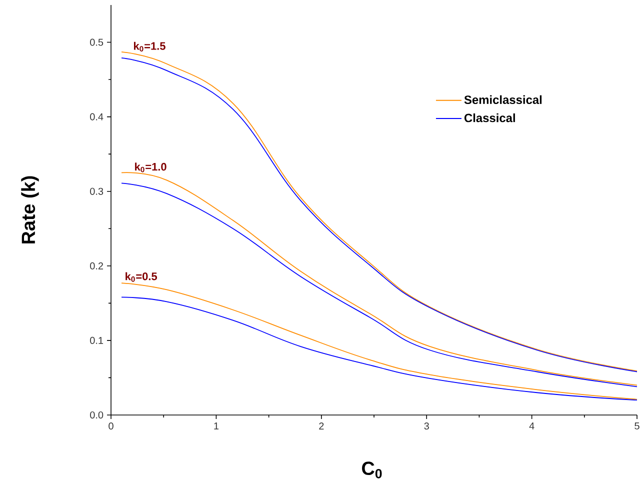 The image size is (643, 504). Describe the element at coordinates (426, 426) in the screenshot. I see `x-tick-label: 3` at that location.